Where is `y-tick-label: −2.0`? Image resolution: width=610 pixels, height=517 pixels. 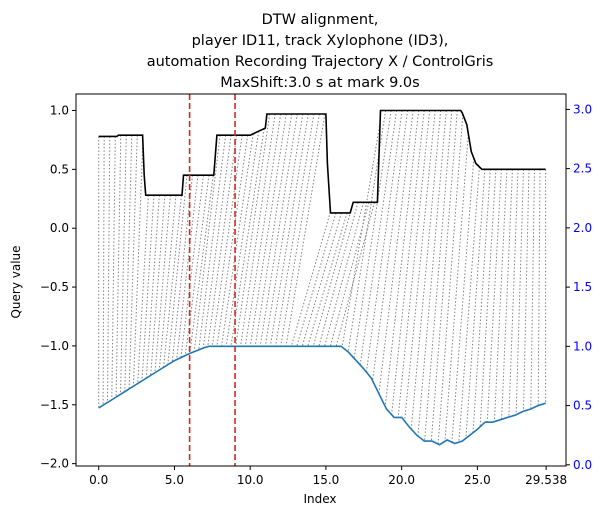 y-tick-label: −2.0 is located at coordinates (54, 464).